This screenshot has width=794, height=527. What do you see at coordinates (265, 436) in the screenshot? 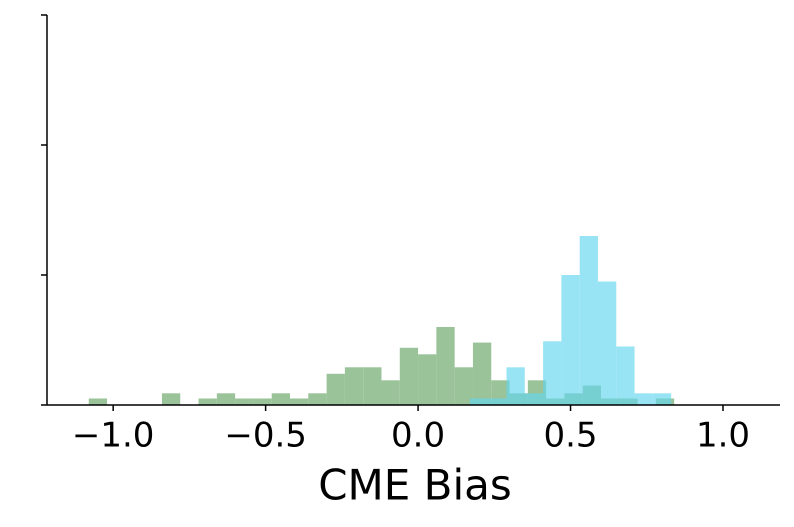
I see `x-tick-label: −0.5` at bounding box center [265, 436].